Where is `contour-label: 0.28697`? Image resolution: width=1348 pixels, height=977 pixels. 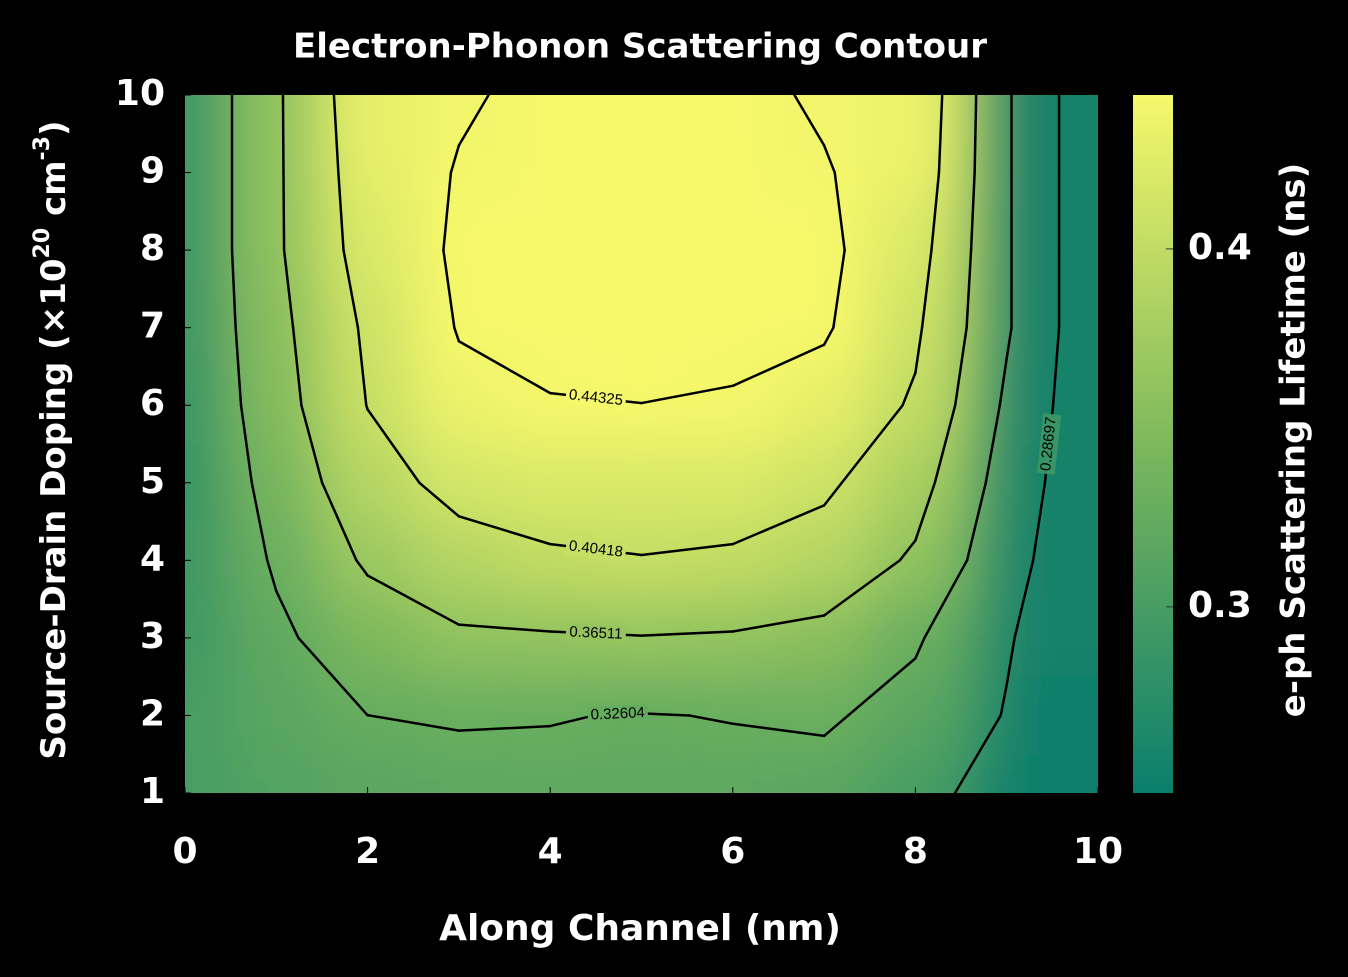 contour-label: 0.28697 is located at coordinates (1048, 444).